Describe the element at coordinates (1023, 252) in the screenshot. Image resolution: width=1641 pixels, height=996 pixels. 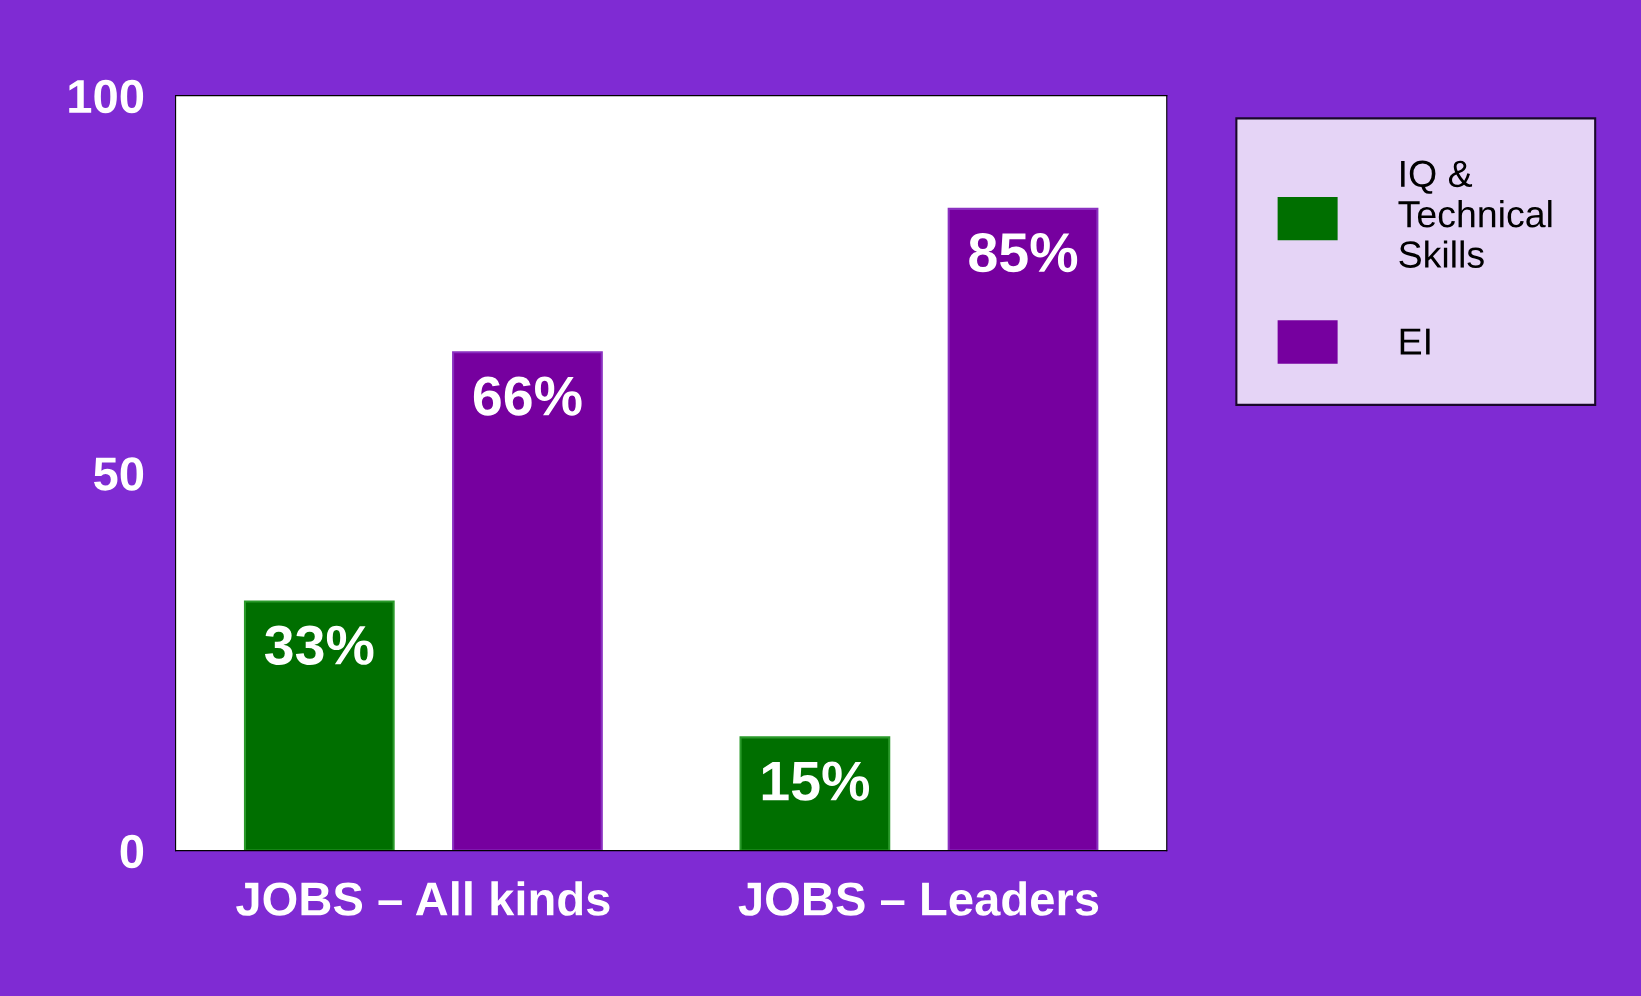
I see `data-label: 85%` at that location.